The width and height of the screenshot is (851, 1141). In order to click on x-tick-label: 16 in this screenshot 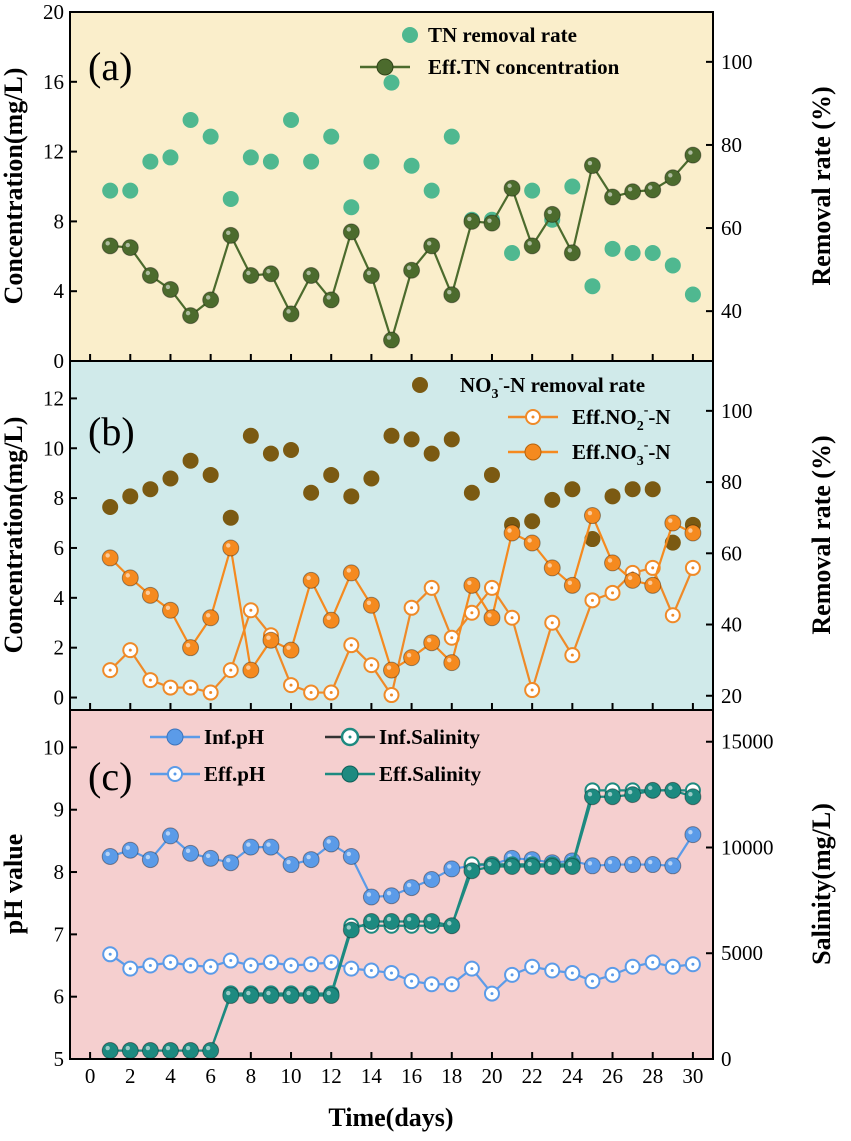, I will do `click(411, 1076)`.